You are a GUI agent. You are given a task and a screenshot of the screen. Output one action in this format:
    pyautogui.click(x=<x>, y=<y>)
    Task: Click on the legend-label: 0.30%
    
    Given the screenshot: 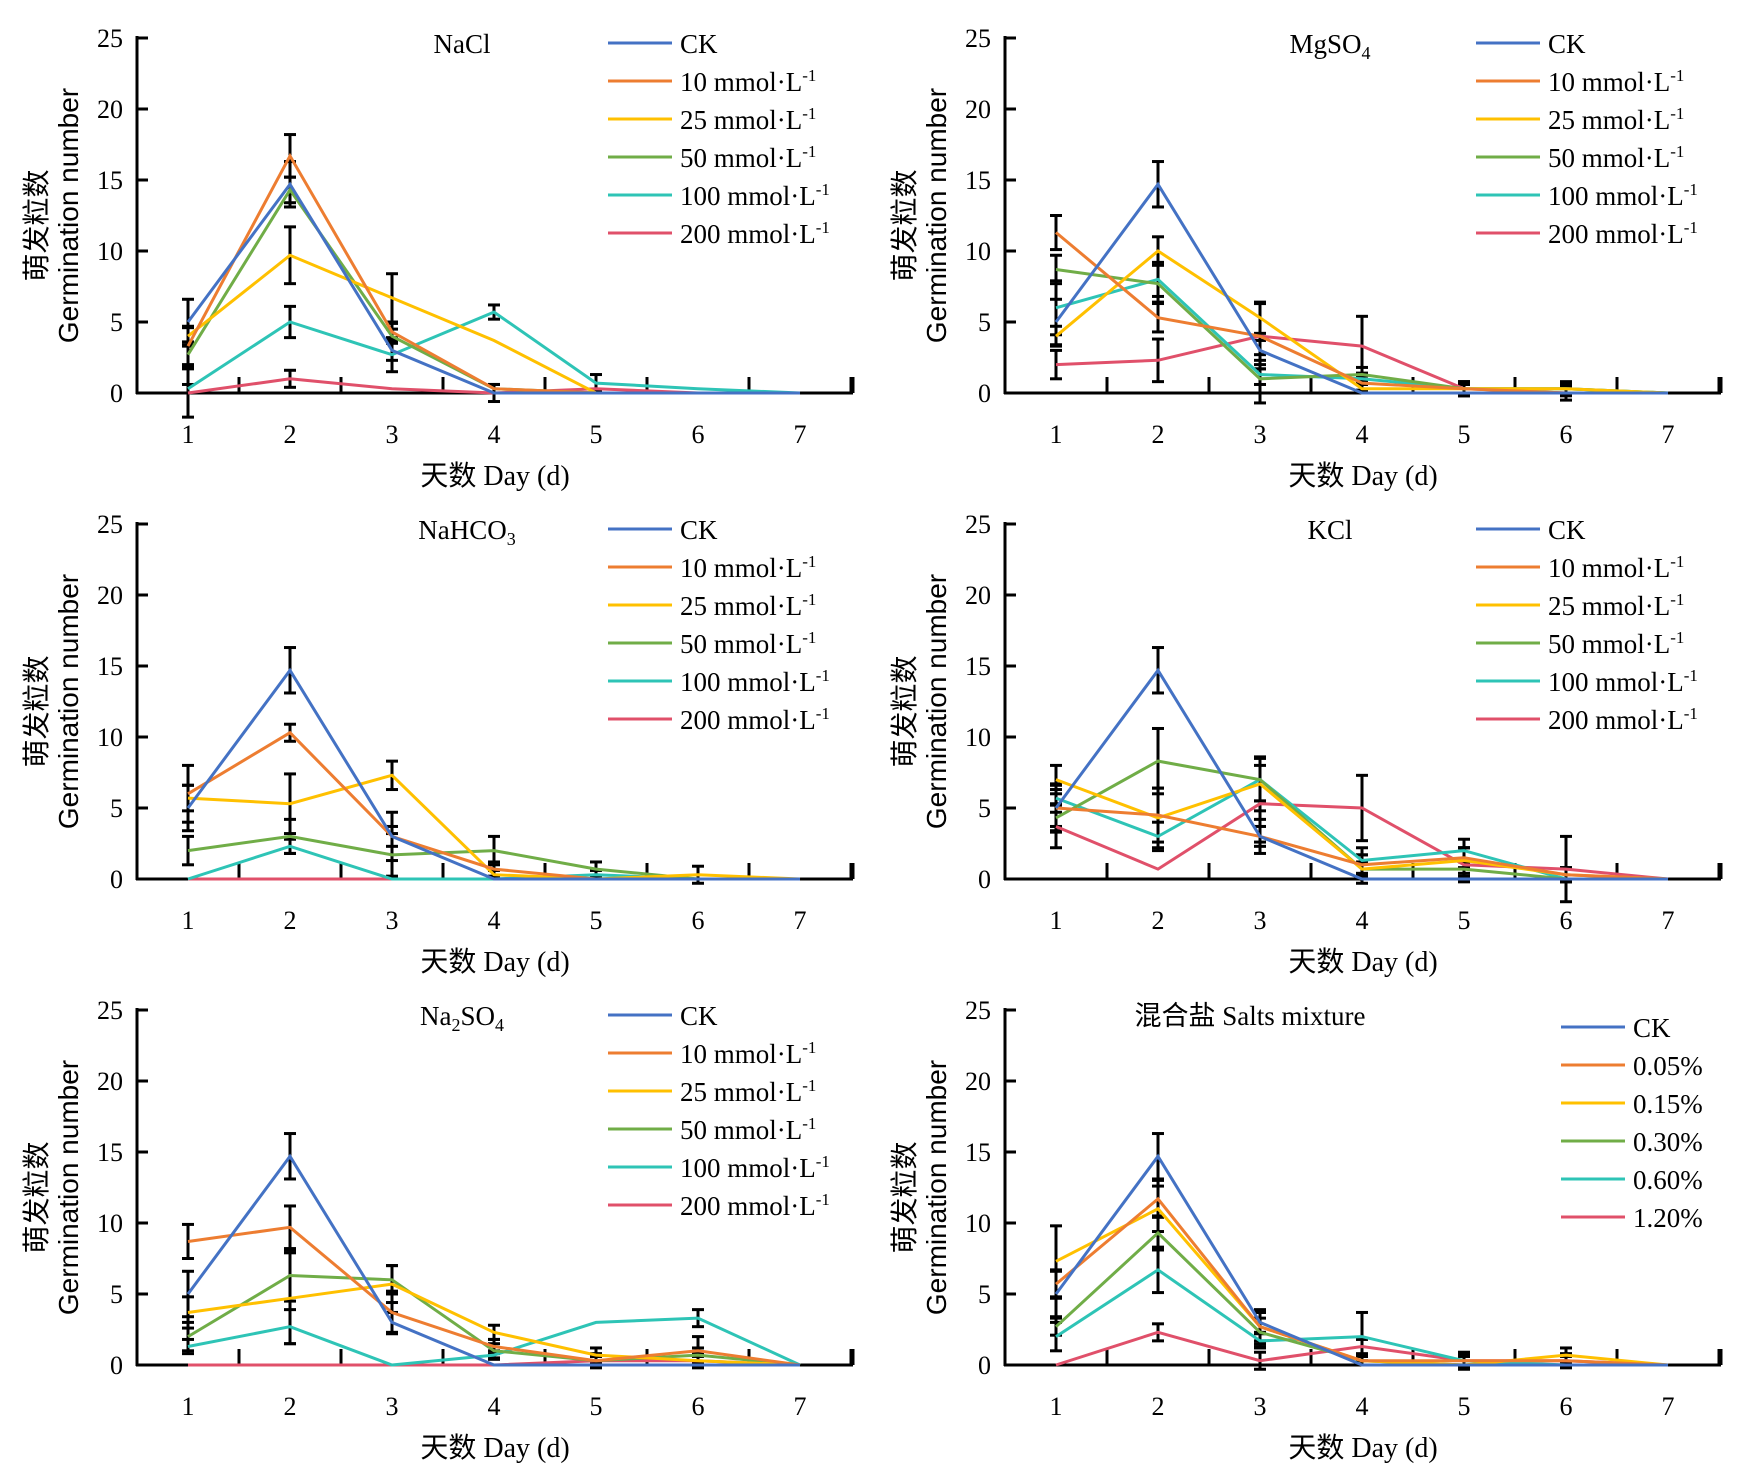 What is the action you would take?
    pyautogui.click(x=1668, y=1142)
    